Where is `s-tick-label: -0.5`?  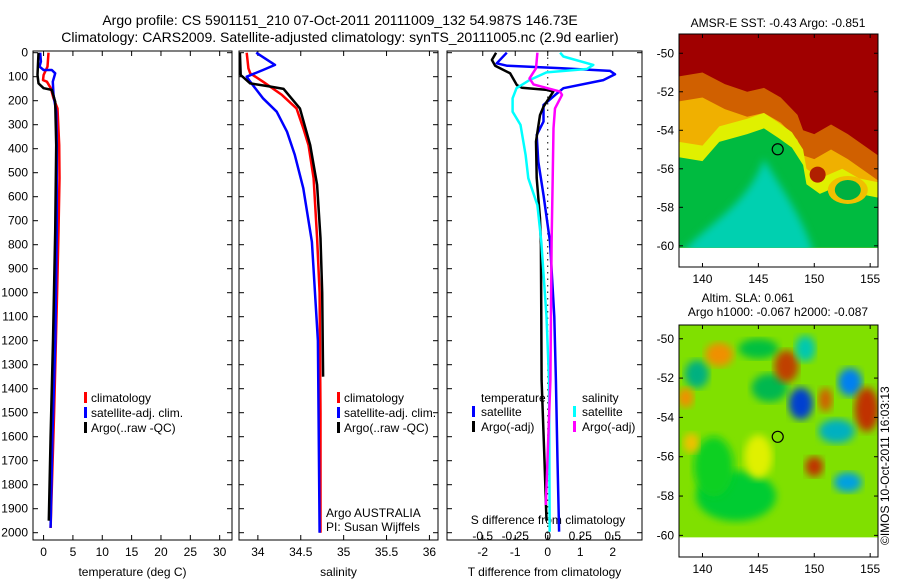
s-tick-label: -0.5 is located at coordinates (482, 536).